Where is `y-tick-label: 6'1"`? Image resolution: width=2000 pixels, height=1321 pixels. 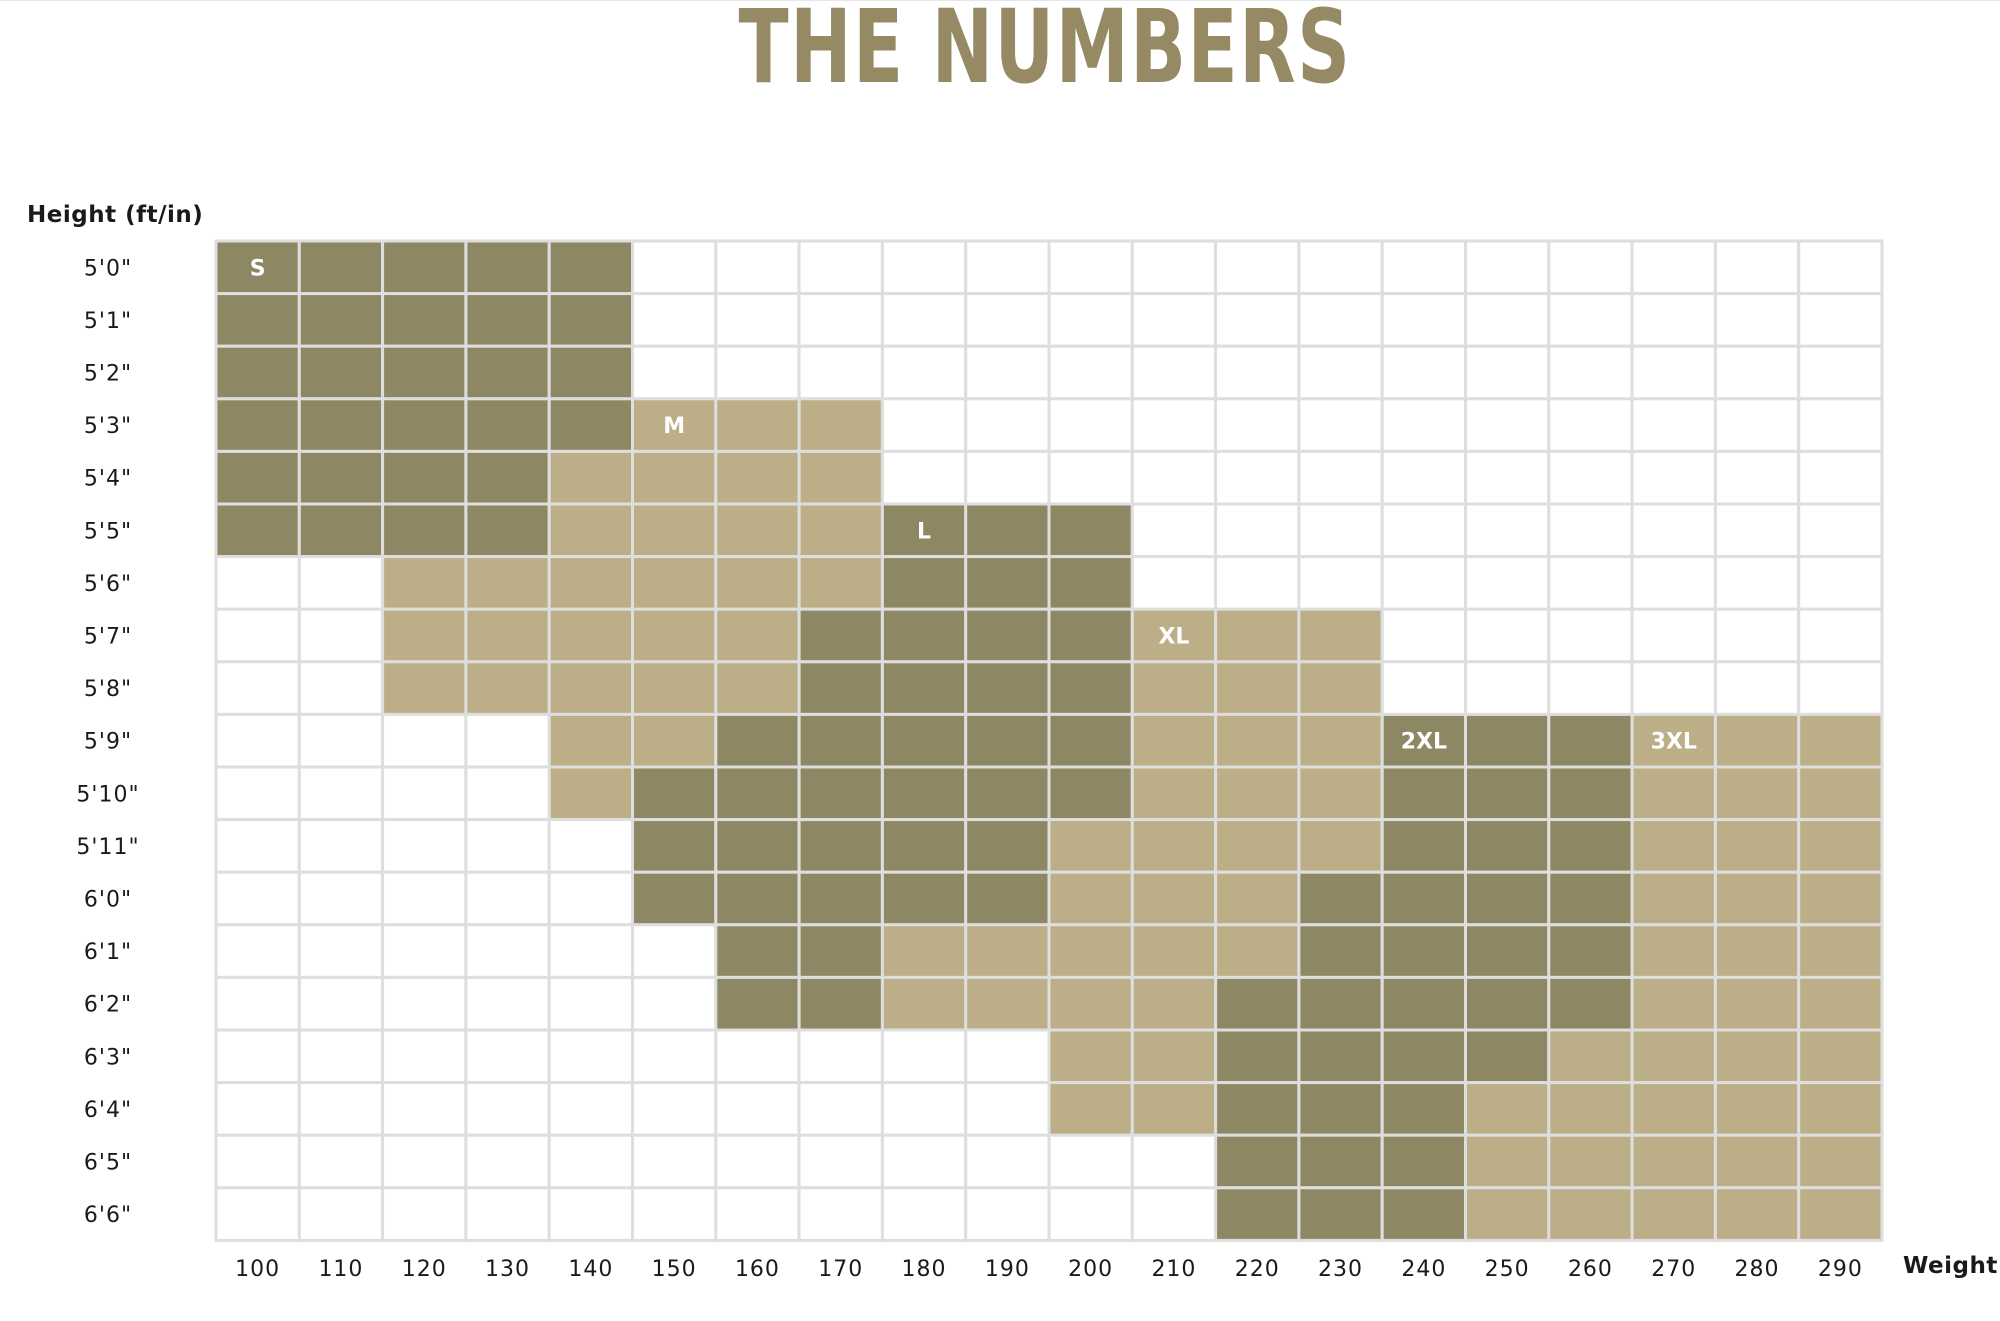 y-tick-label: 6'1" is located at coordinates (108, 952).